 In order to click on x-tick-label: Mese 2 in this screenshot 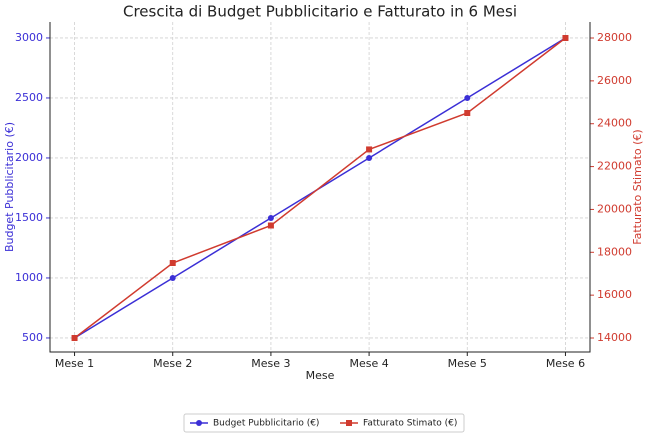, I will do `click(172, 363)`.